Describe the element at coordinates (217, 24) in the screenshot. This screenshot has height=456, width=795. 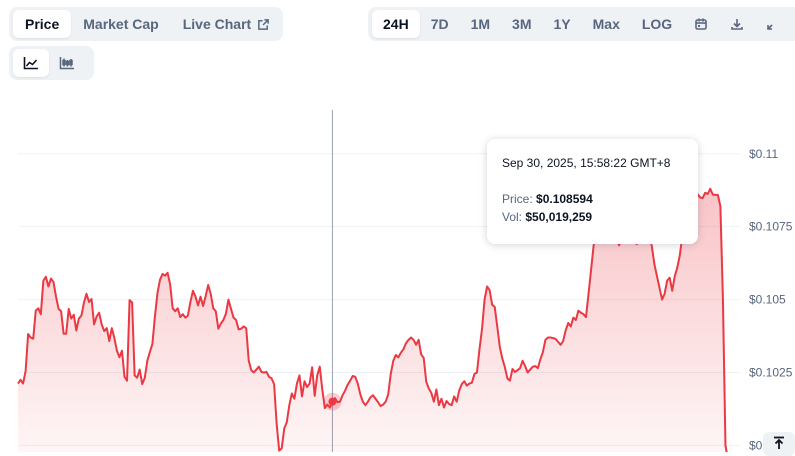
I see `tab-live-chart-label: Live Chart` at that location.